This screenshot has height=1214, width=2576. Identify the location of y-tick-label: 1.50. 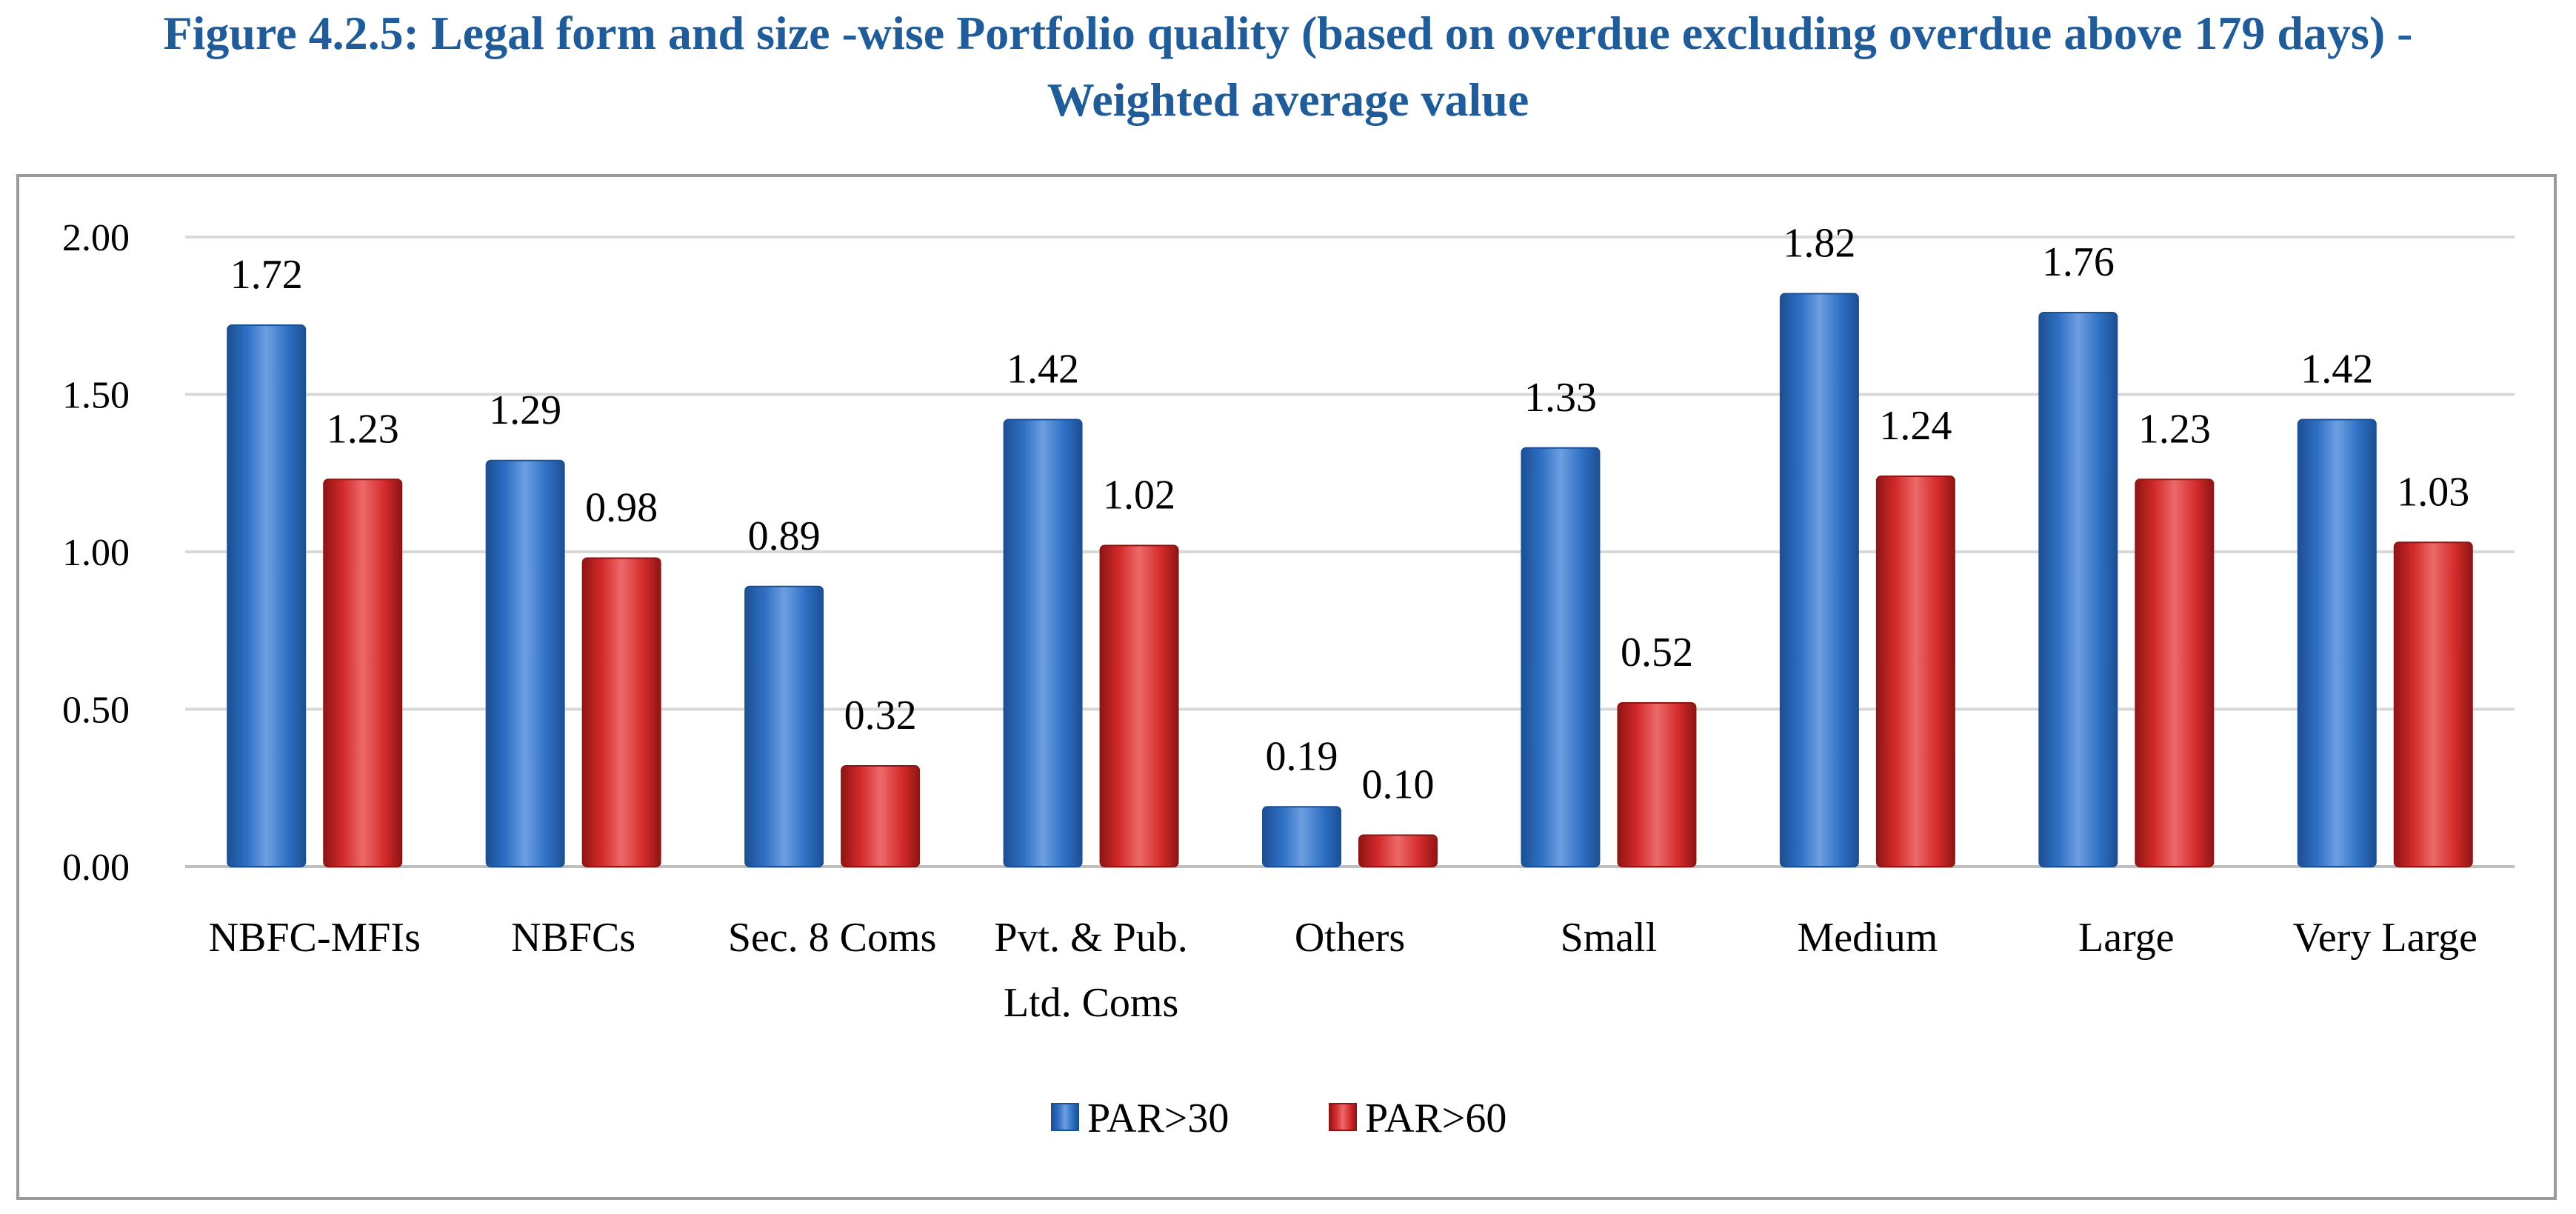
(96, 396).